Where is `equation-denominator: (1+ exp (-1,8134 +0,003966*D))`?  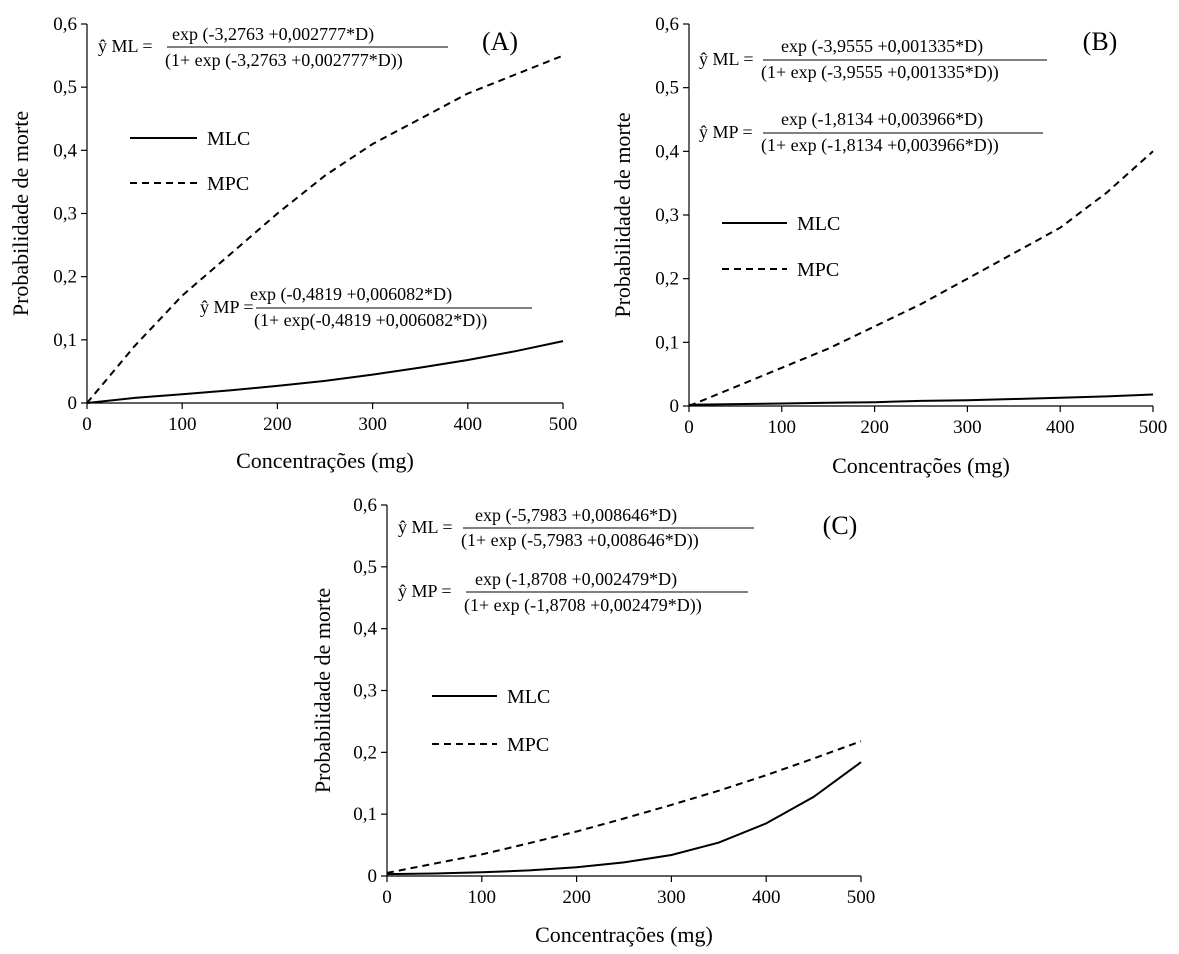
equation-denominator: (1+ exp (-1,8134 +0,003966*D)) is located at coordinates (880, 145).